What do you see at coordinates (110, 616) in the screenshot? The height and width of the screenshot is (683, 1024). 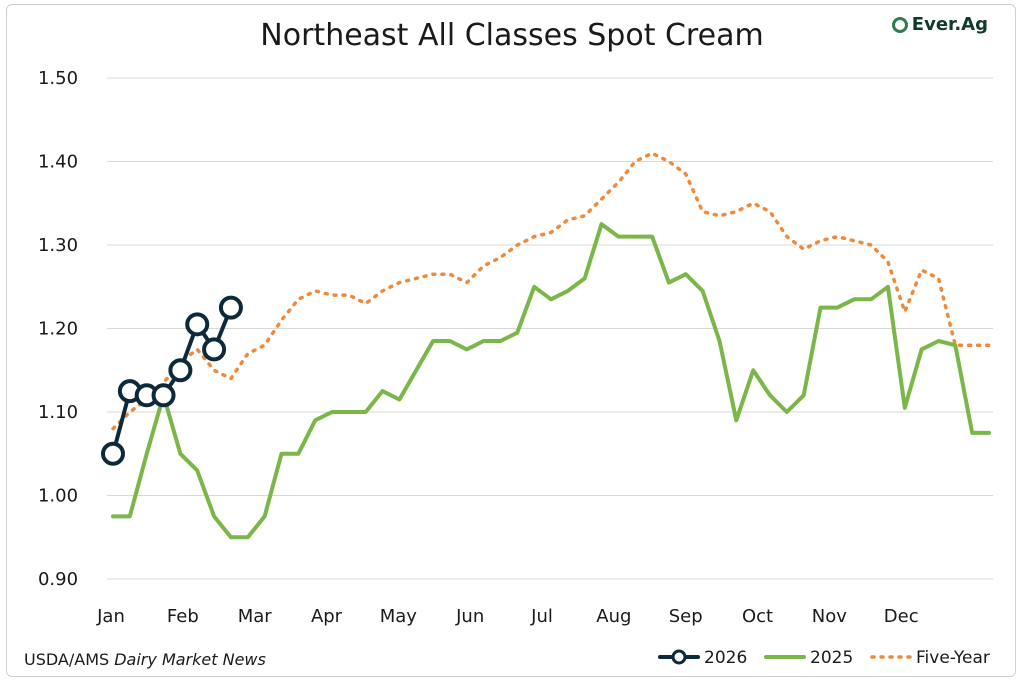 I see `x-tick-label: Jan` at bounding box center [110, 616].